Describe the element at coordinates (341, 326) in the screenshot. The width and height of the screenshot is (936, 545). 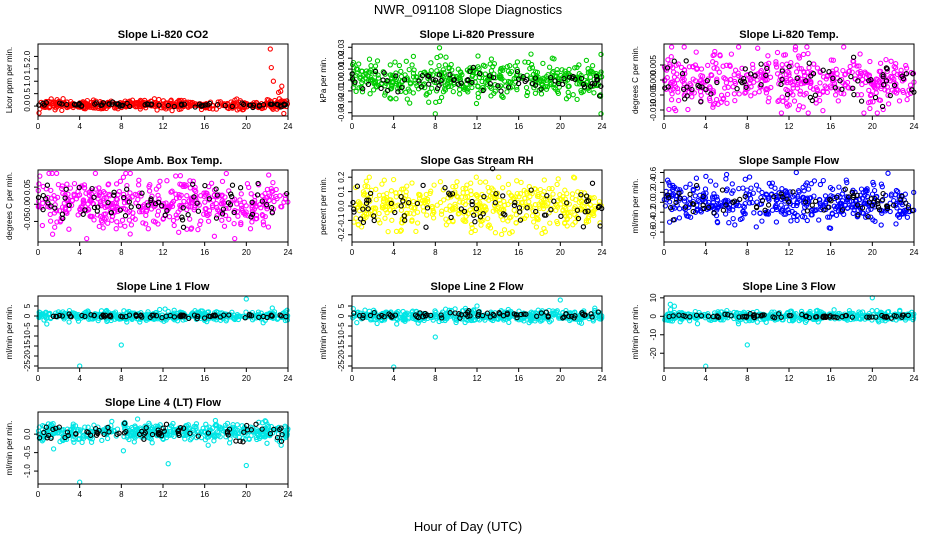
I see `y-tick-label: -5` at that location.